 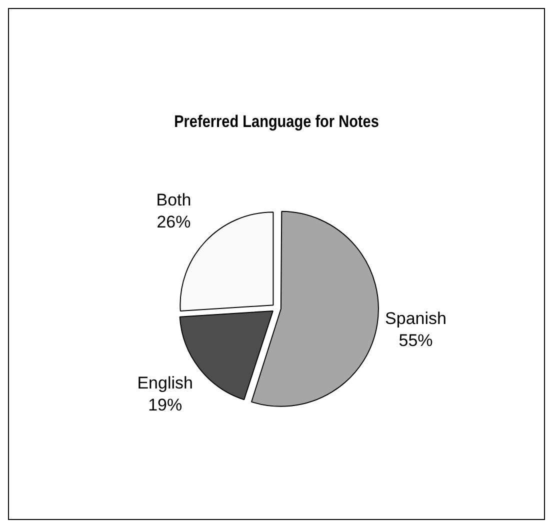 What do you see at coordinates (165, 404) in the screenshot?
I see `data-label: 19%` at bounding box center [165, 404].